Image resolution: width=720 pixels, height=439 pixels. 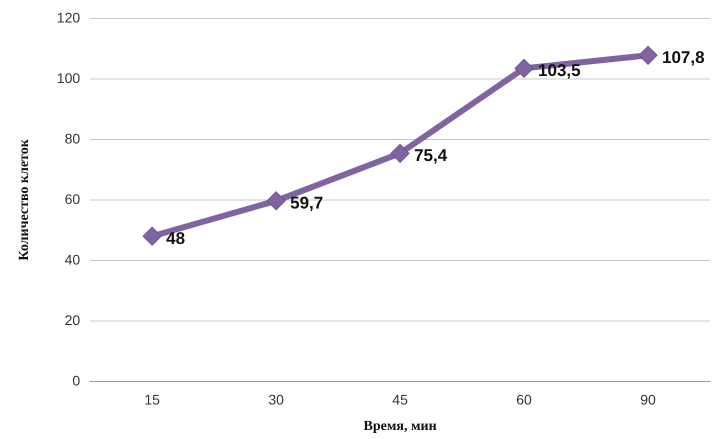 I want to click on x-tick-label: 15, so click(x=152, y=400).